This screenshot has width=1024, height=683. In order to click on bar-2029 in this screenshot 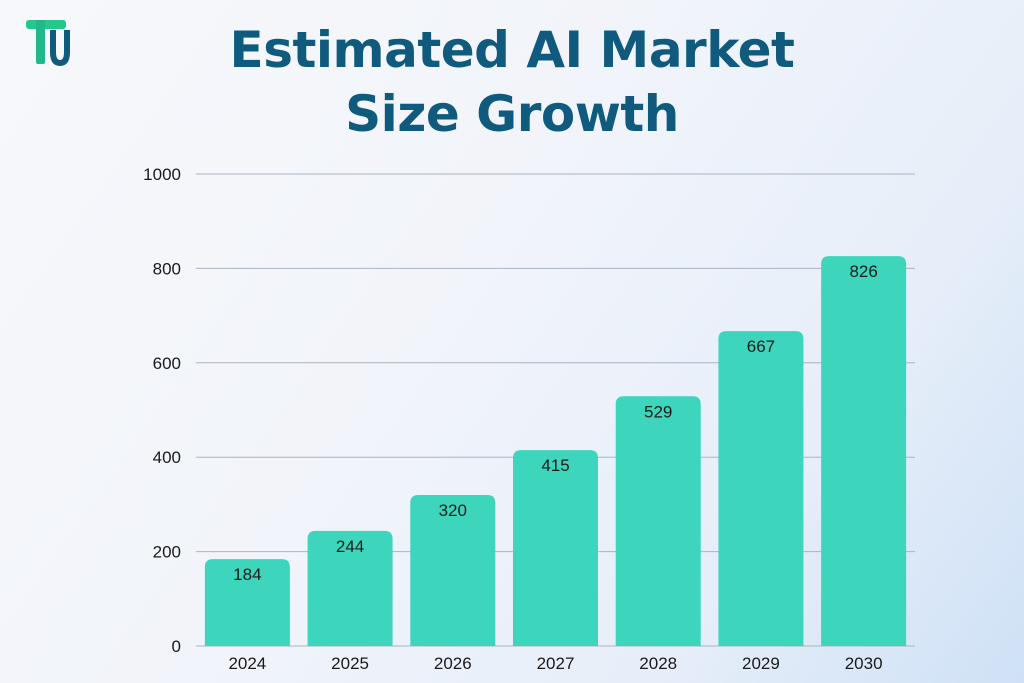, I will do `click(761, 488)`.